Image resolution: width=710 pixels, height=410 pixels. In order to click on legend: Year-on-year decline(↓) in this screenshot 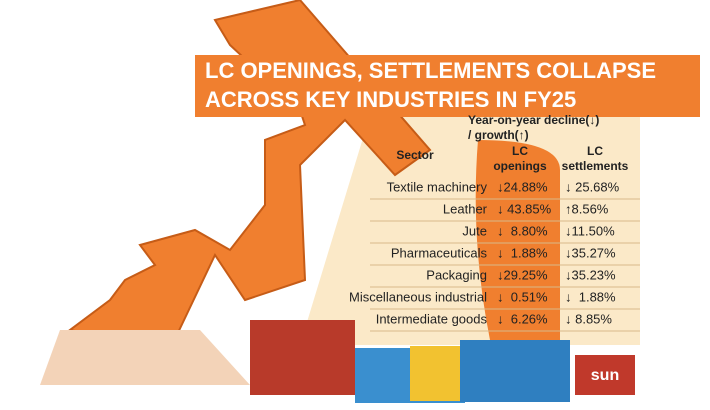, I will do `click(533, 120)`.